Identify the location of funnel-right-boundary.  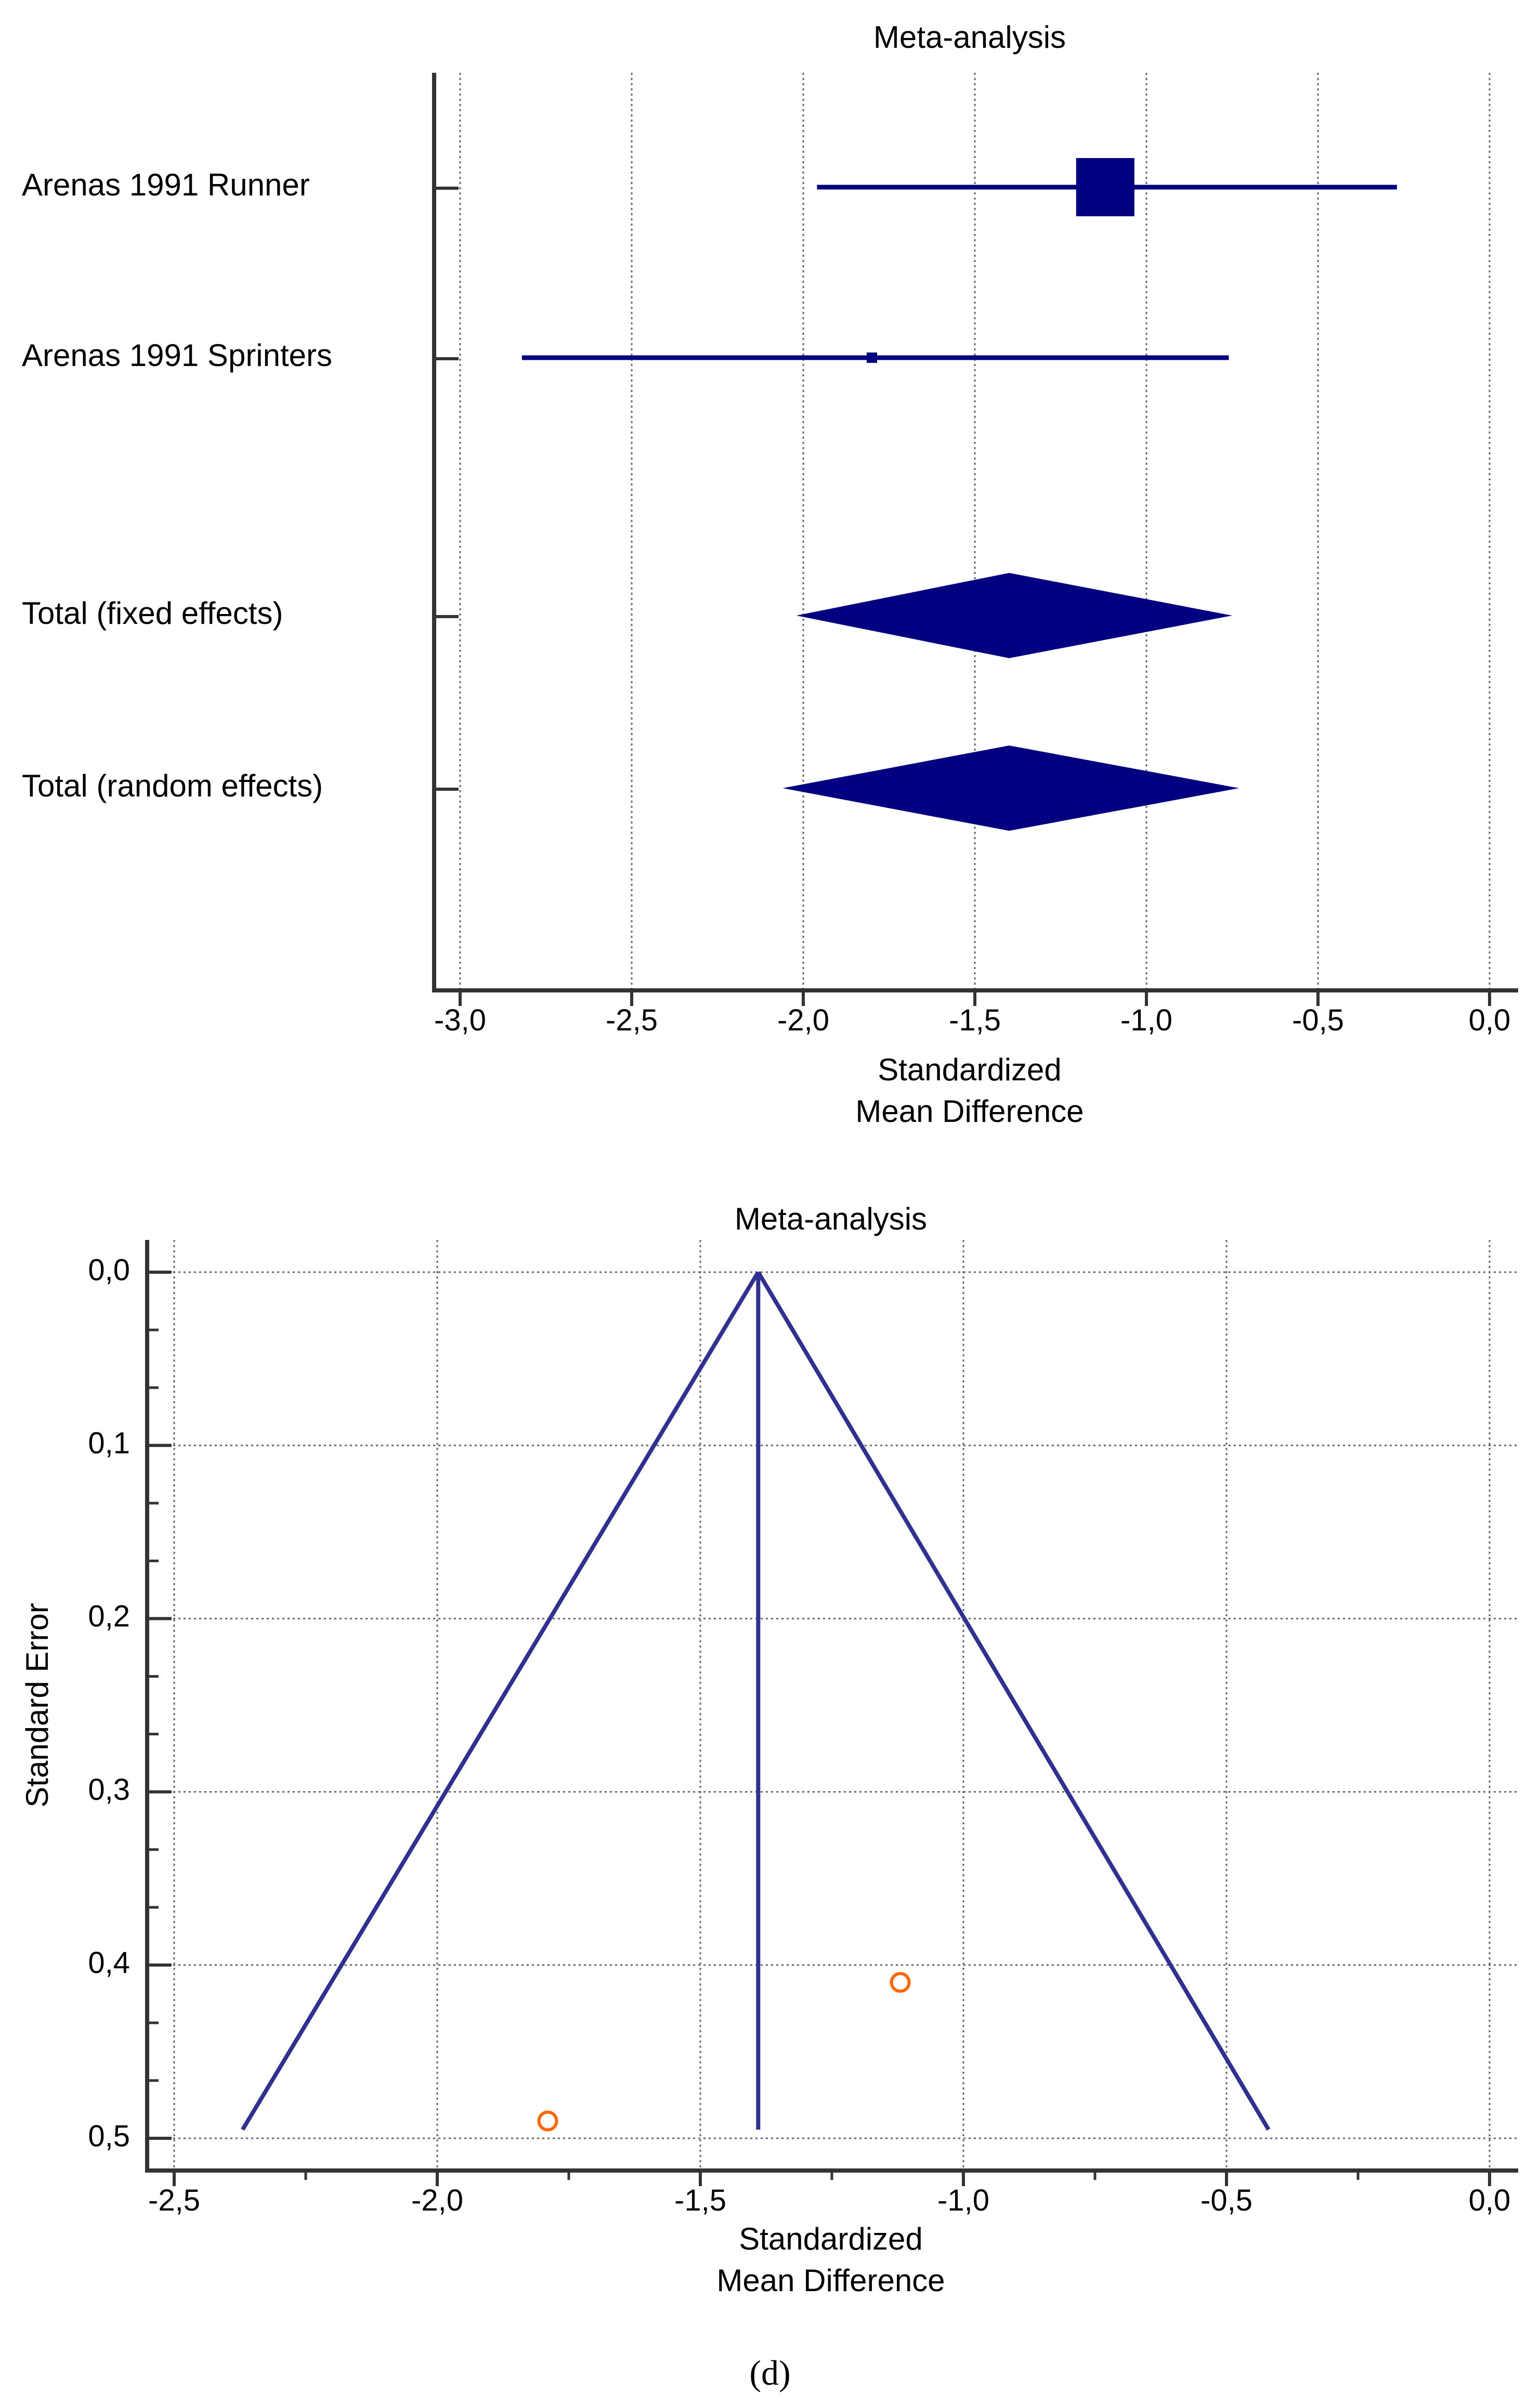
(1013, 1701).